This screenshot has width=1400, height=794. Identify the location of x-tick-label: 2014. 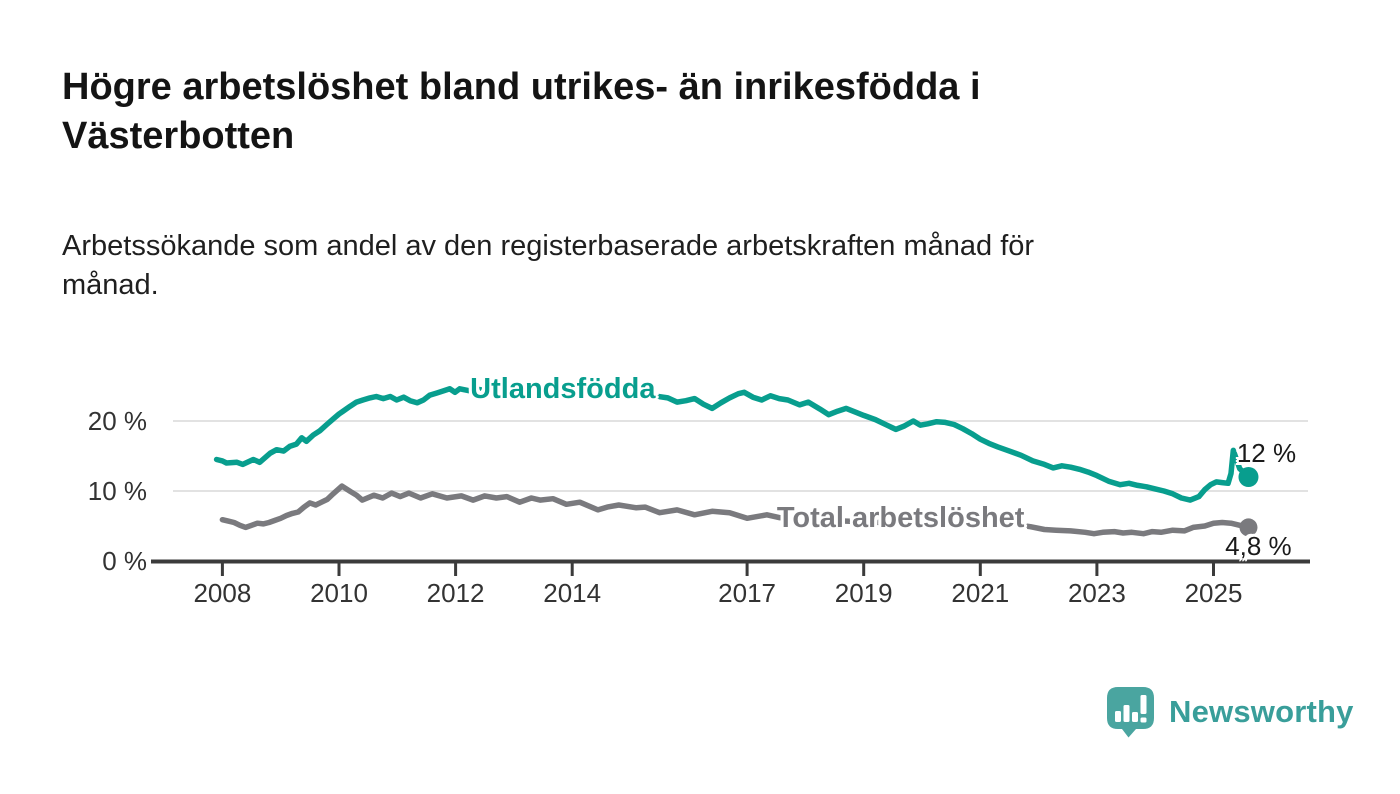
(572, 593).